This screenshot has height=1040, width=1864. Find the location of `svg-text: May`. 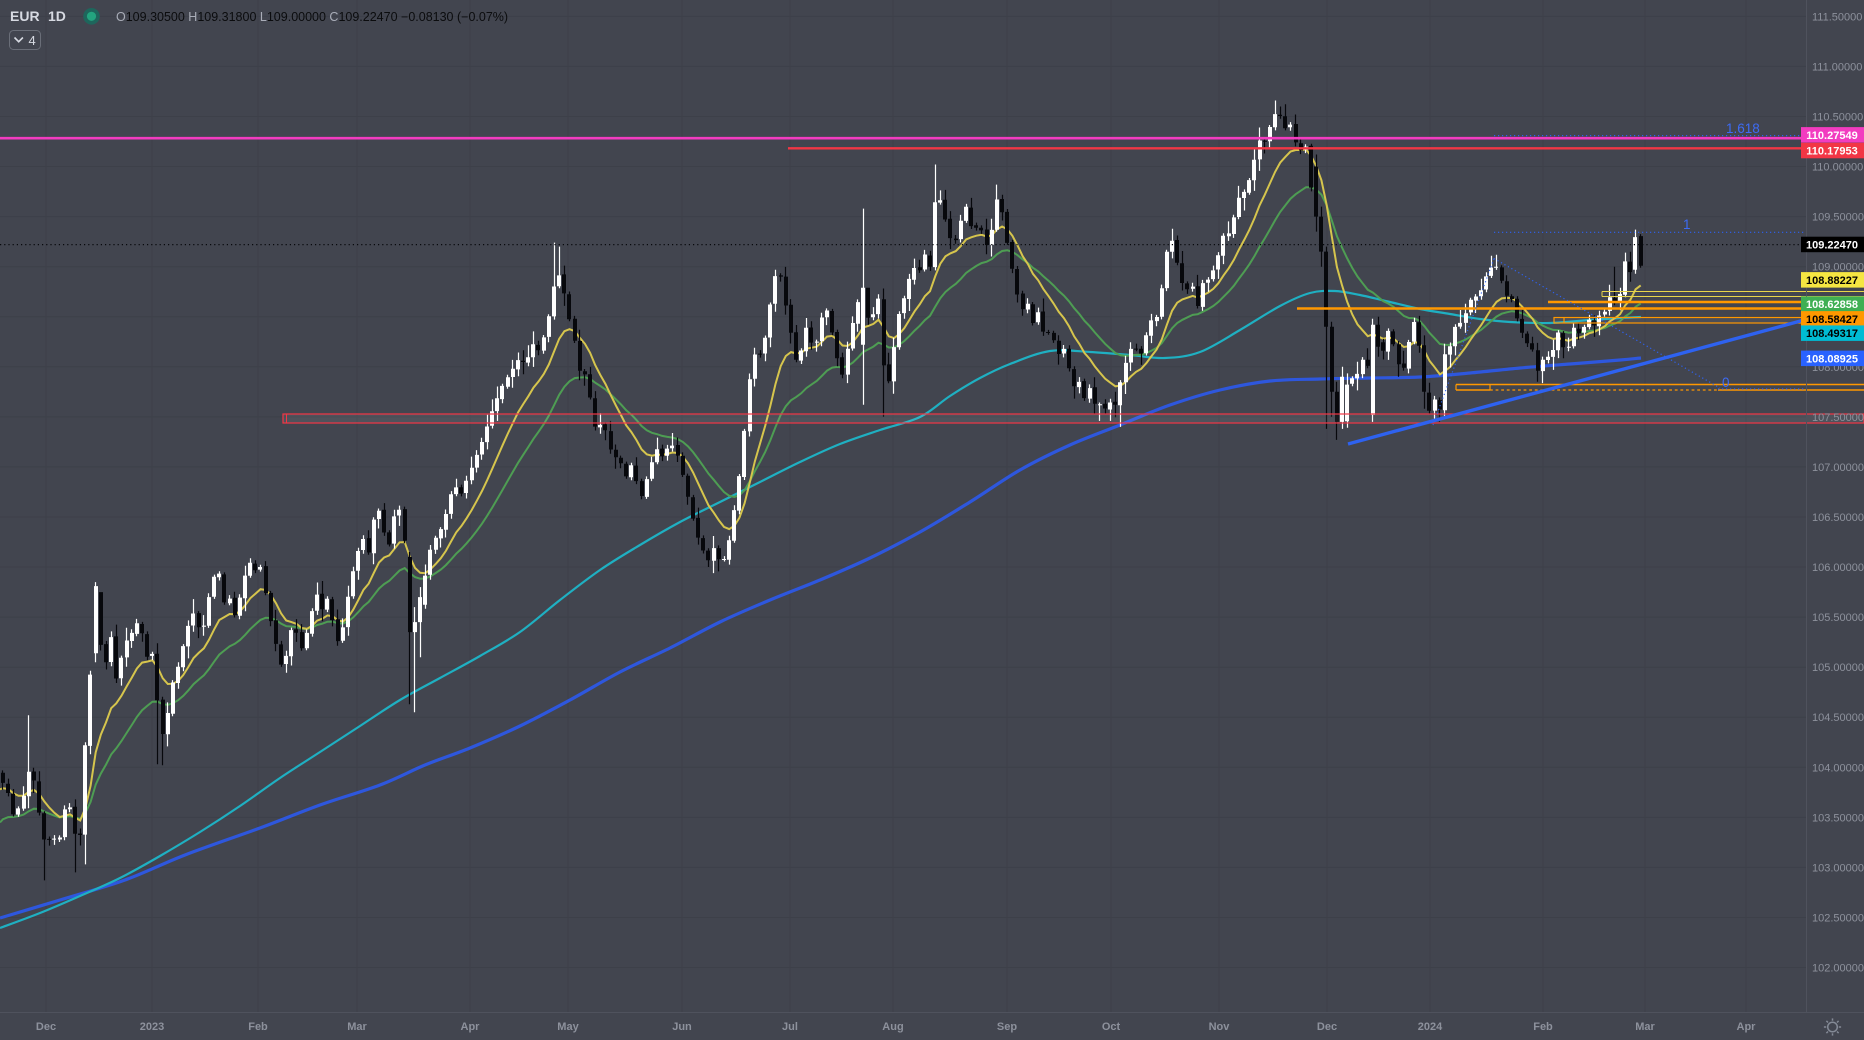

svg-text: May is located at coordinates (568, 1027).